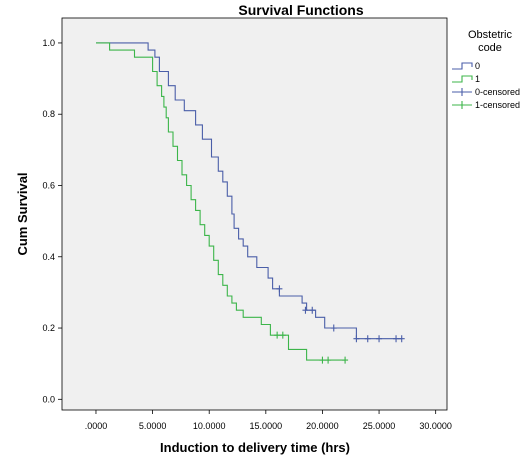 The image size is (529, 459). Describe the element at coordinates (490, 35) in the screenshot. I see `legend-title-line-1: Obstetric` at that location.